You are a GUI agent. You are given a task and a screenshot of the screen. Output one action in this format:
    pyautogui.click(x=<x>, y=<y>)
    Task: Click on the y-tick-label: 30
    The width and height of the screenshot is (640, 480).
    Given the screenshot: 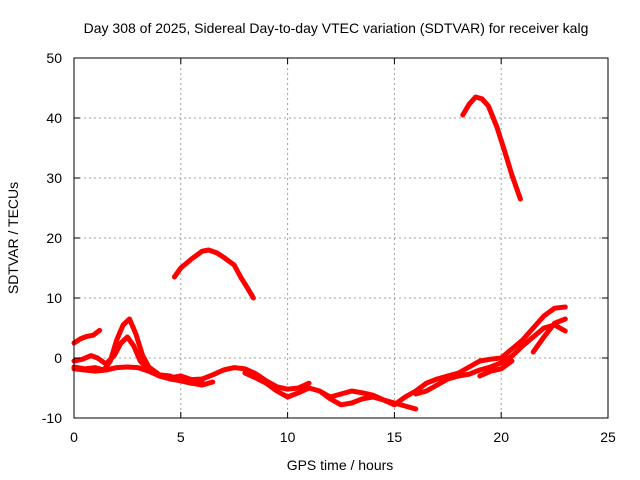 What is the action you would take?
    pyautogui.click(x=54, y=178)
    